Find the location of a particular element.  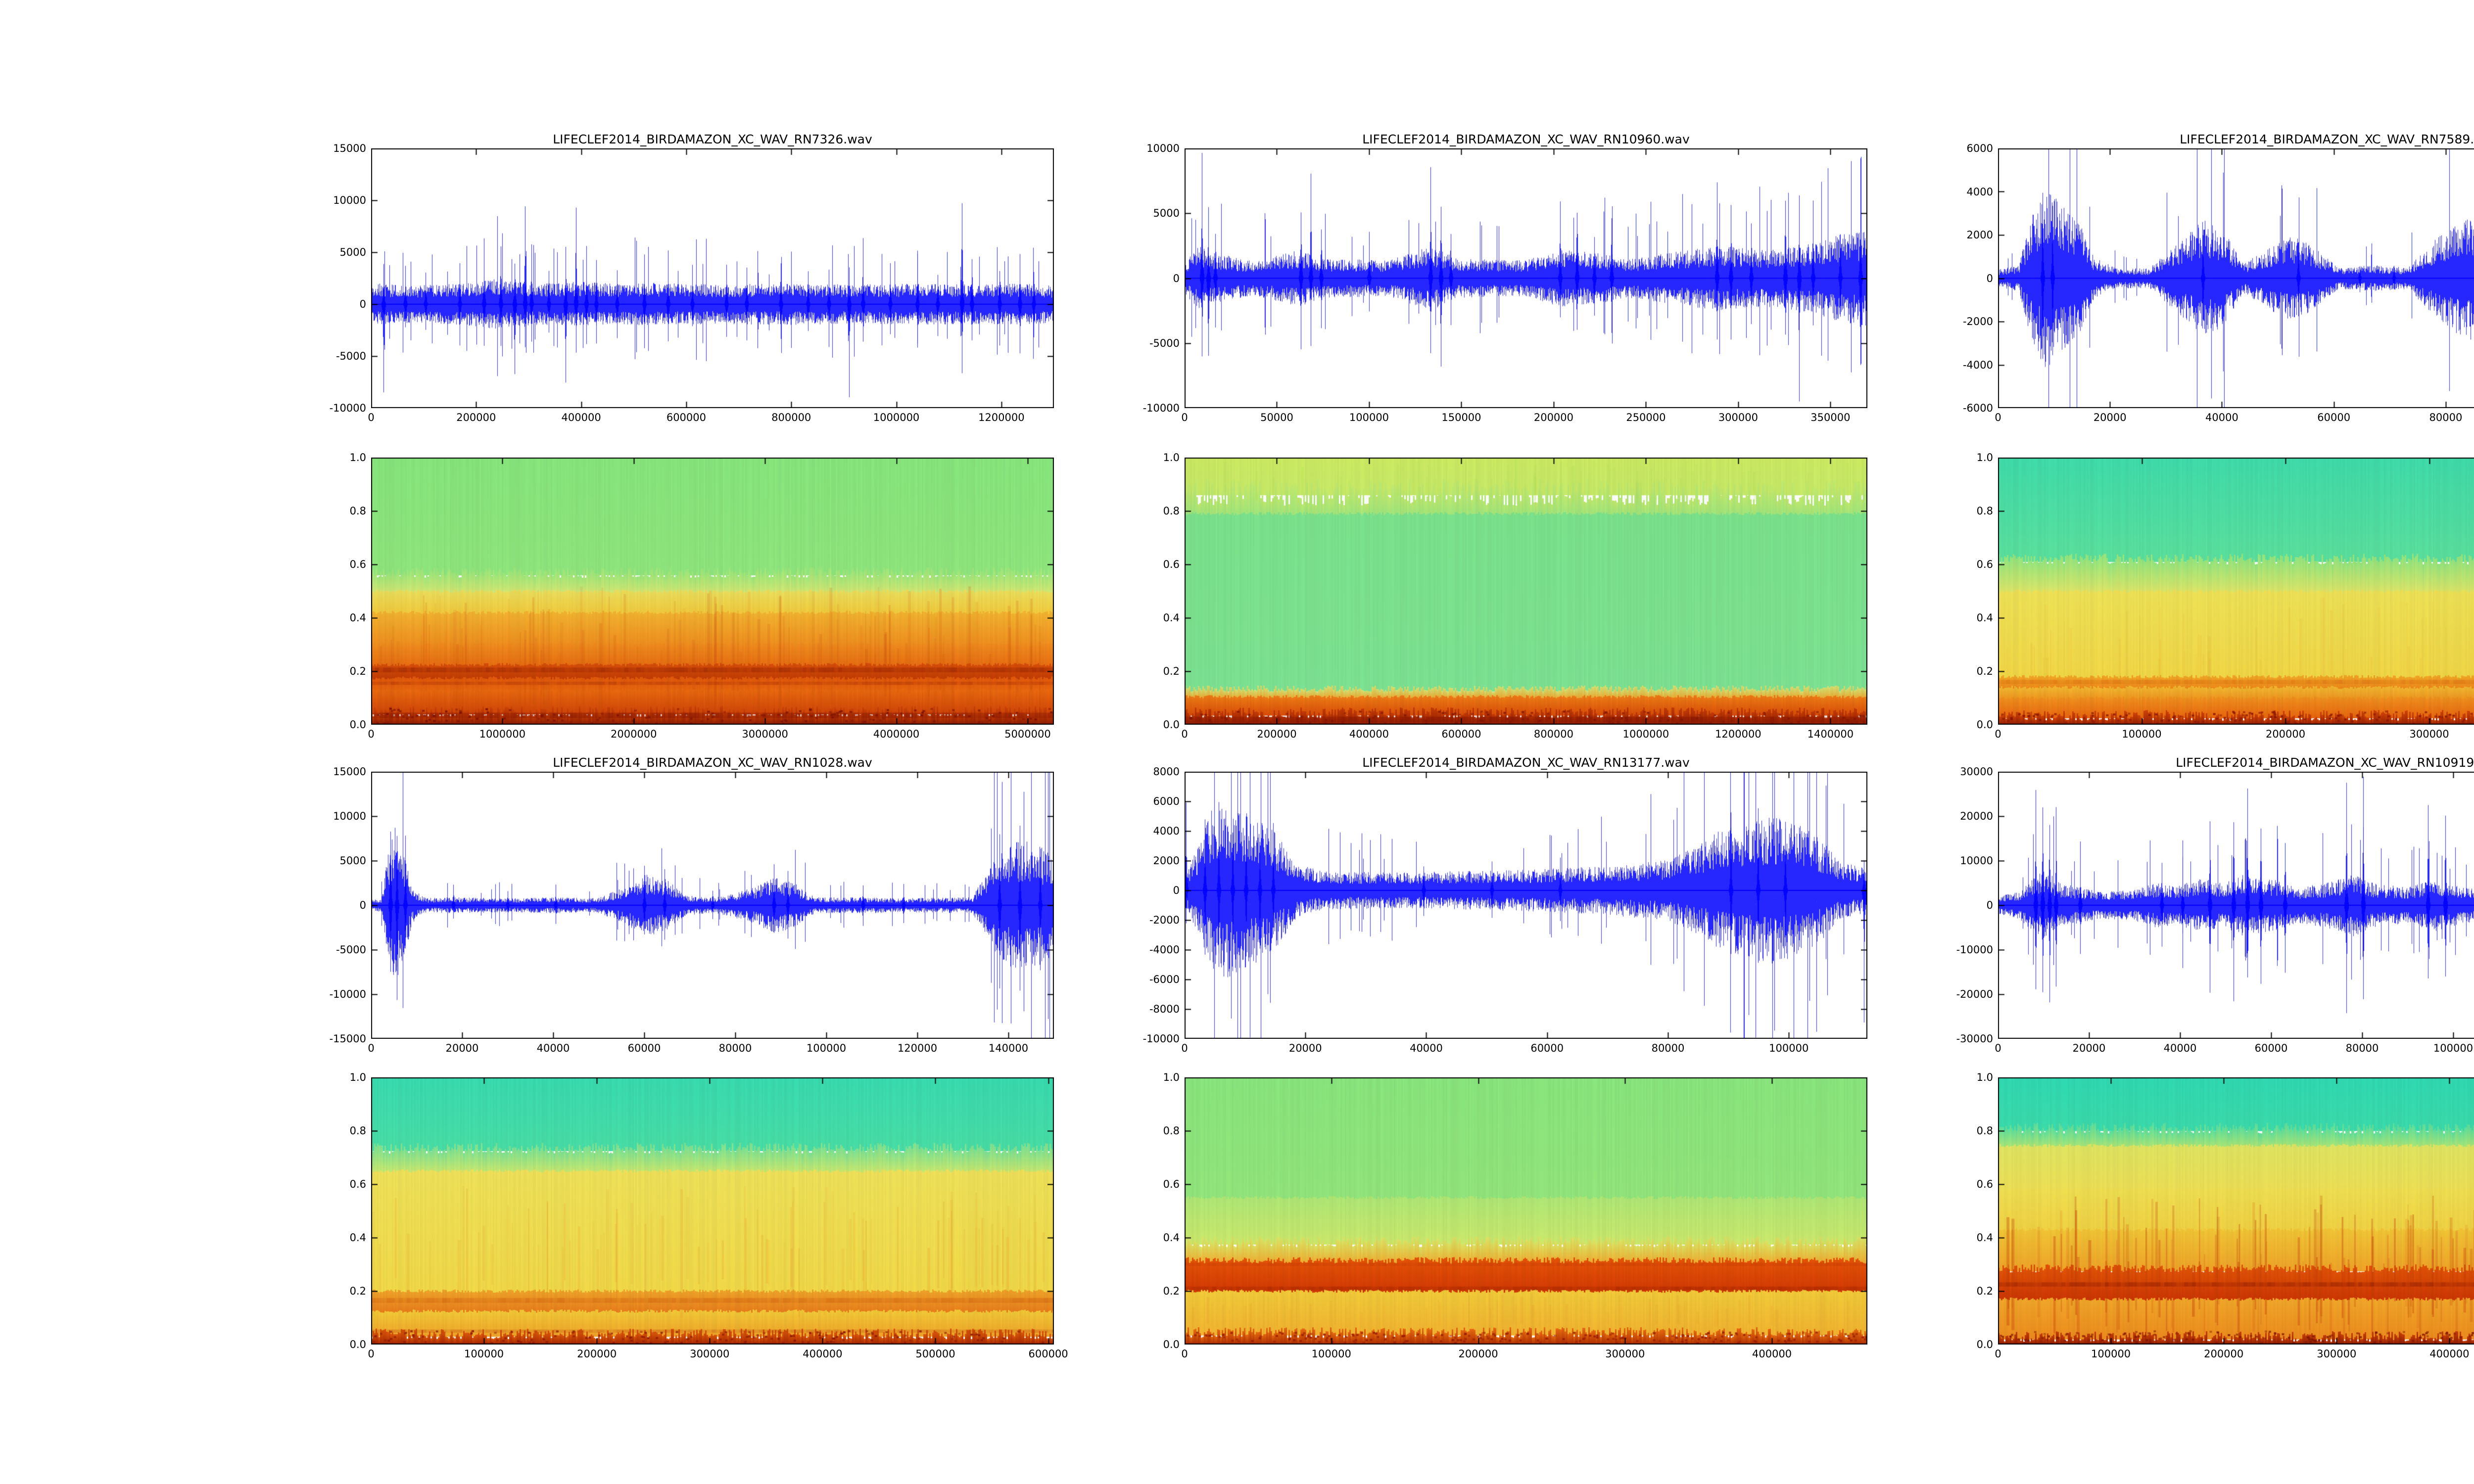

x-tick-label: 120000 is located at coordinates (918, 1048).